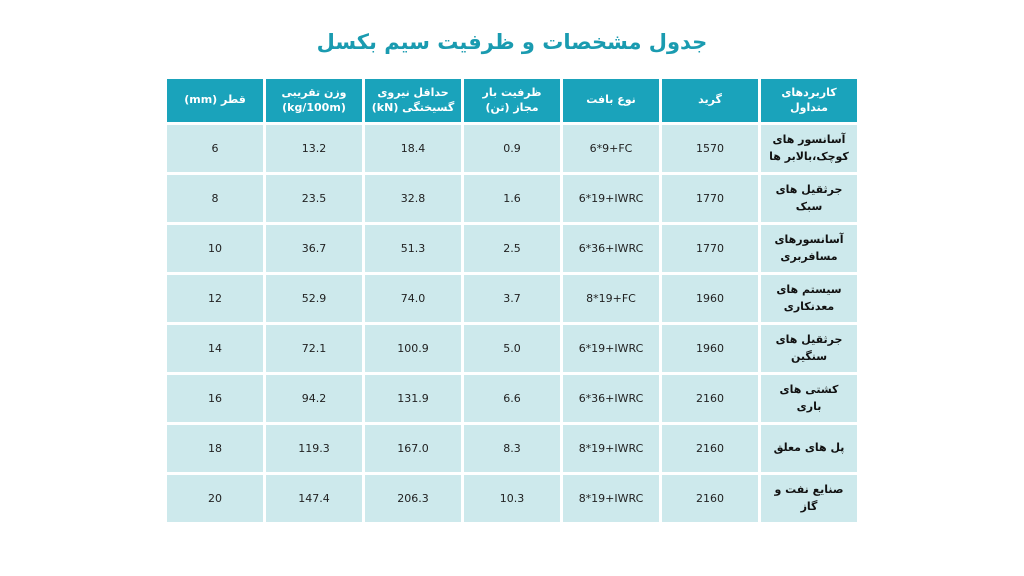 Image resolution: width=1024 pixels, height=576 pixels. Describe the element at coordinates (809, 448) in the screenshot. I see `cell-usage: پل های معلق` at that location.